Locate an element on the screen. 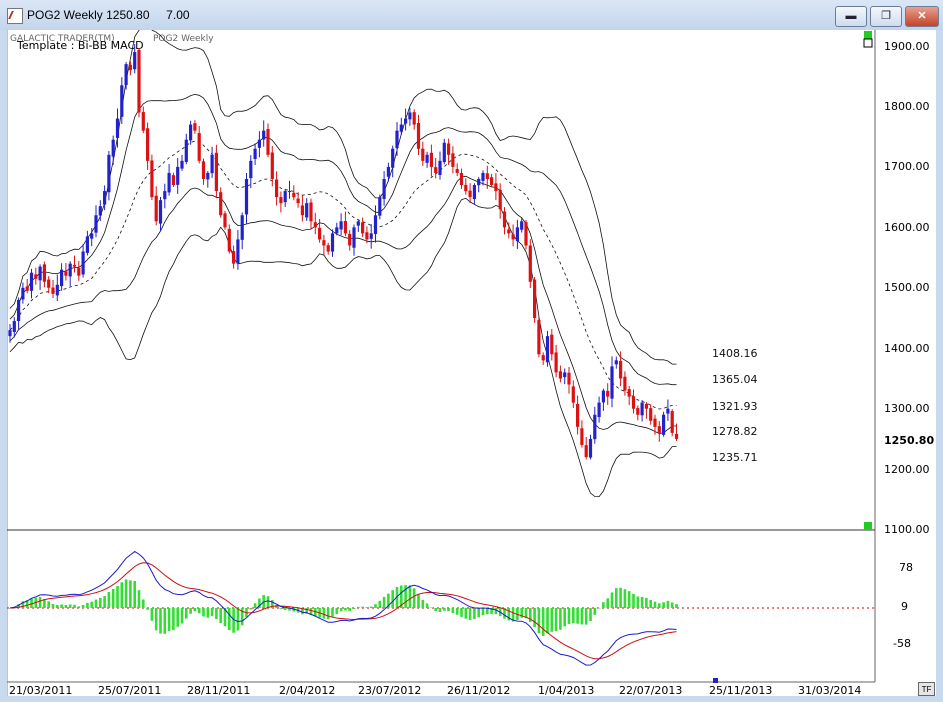  x-tick-label: 21/03/2011 is located at coordinates (40, 690).